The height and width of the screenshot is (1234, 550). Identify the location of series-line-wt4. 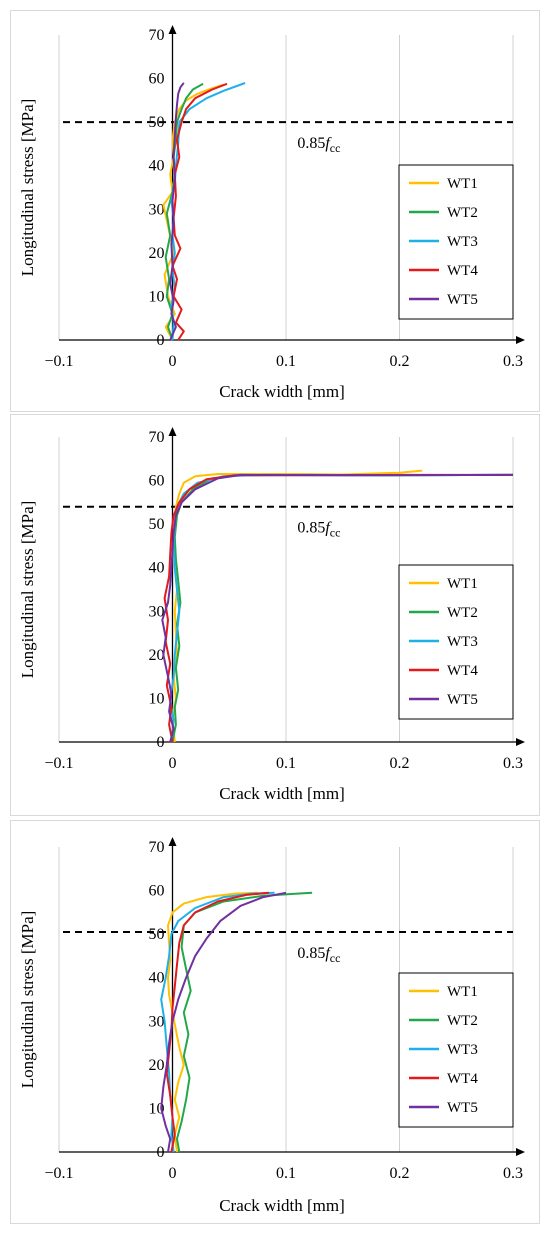
(217, 1022).